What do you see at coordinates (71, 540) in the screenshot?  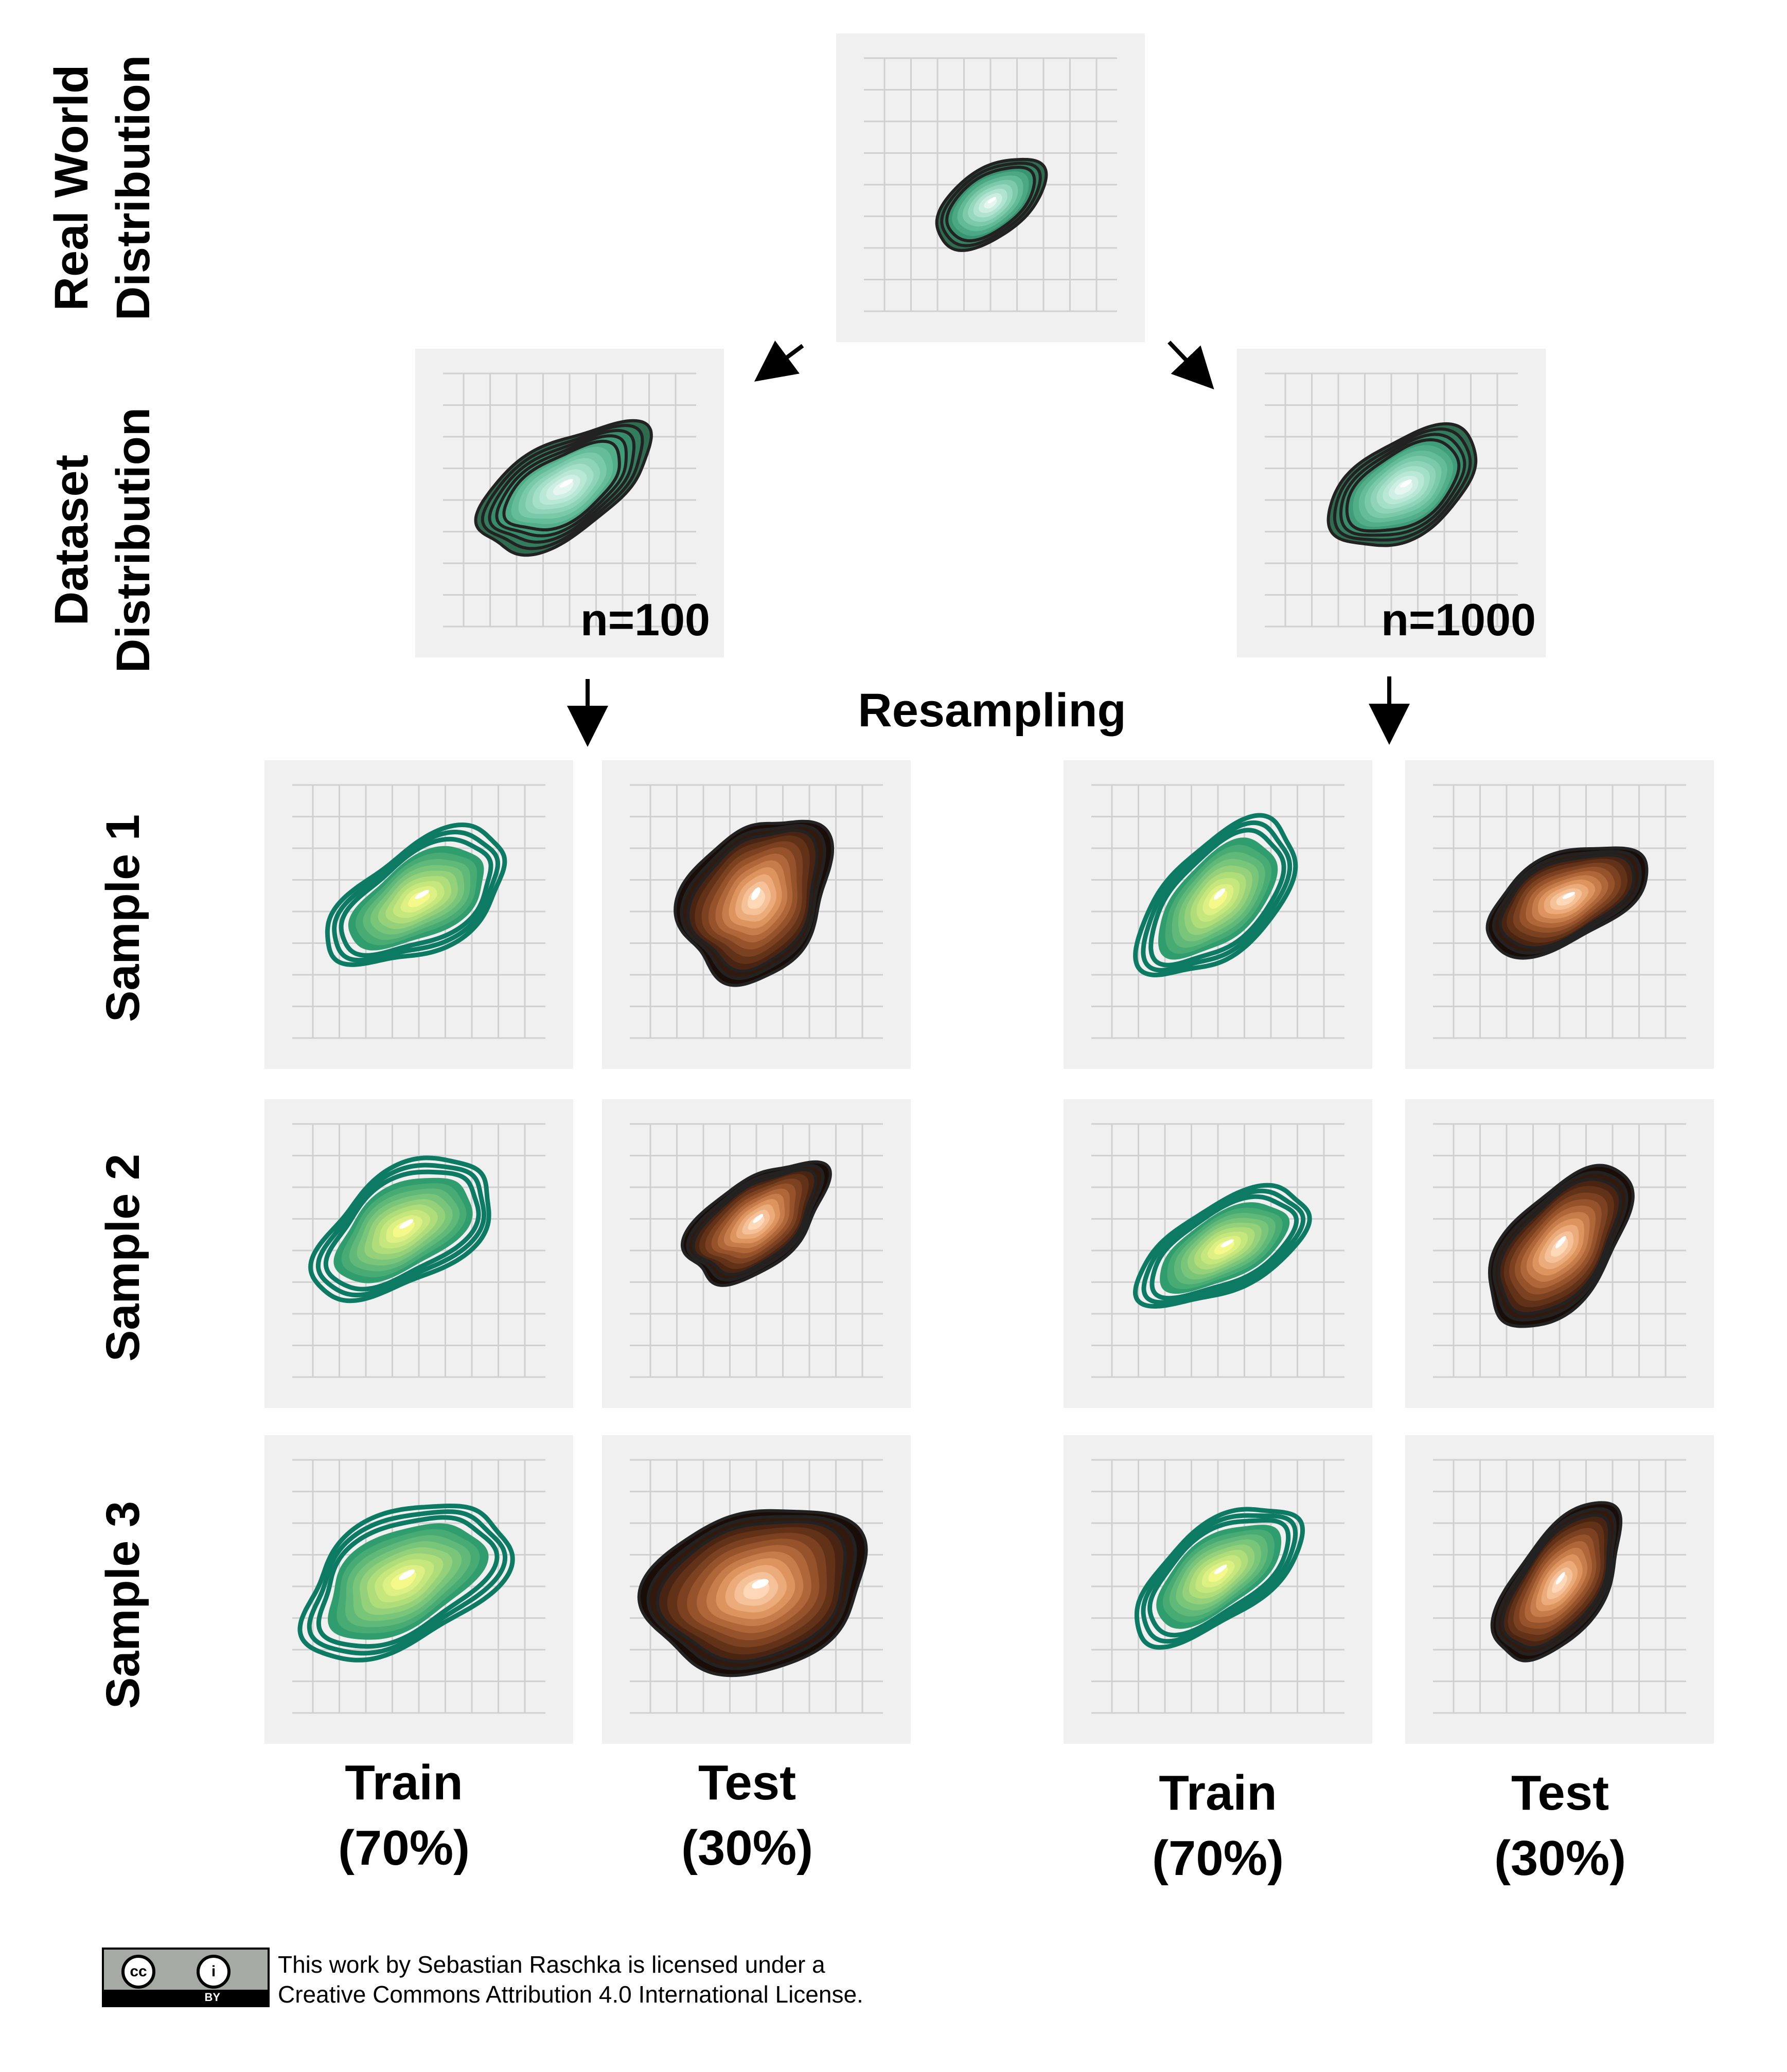 I see `row-label-dataset-line1: Dataset` at bounding box center [71, 540].